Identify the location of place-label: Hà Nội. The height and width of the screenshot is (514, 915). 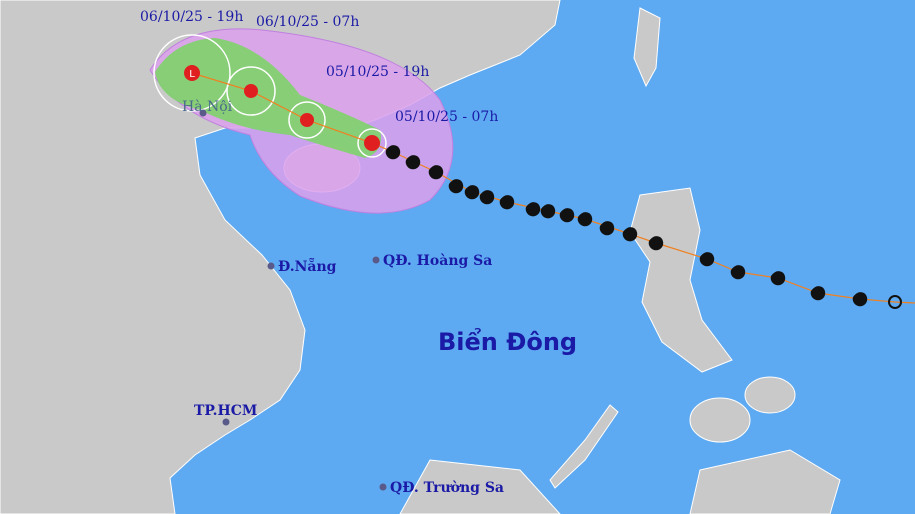
(207, 106).